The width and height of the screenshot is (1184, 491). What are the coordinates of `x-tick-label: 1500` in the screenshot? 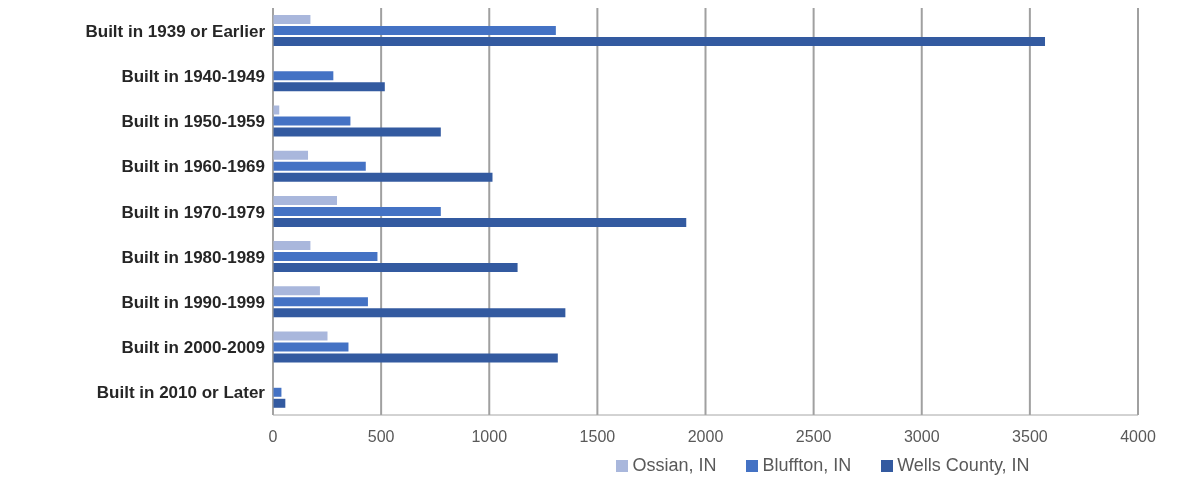 It's located at (597, 437).